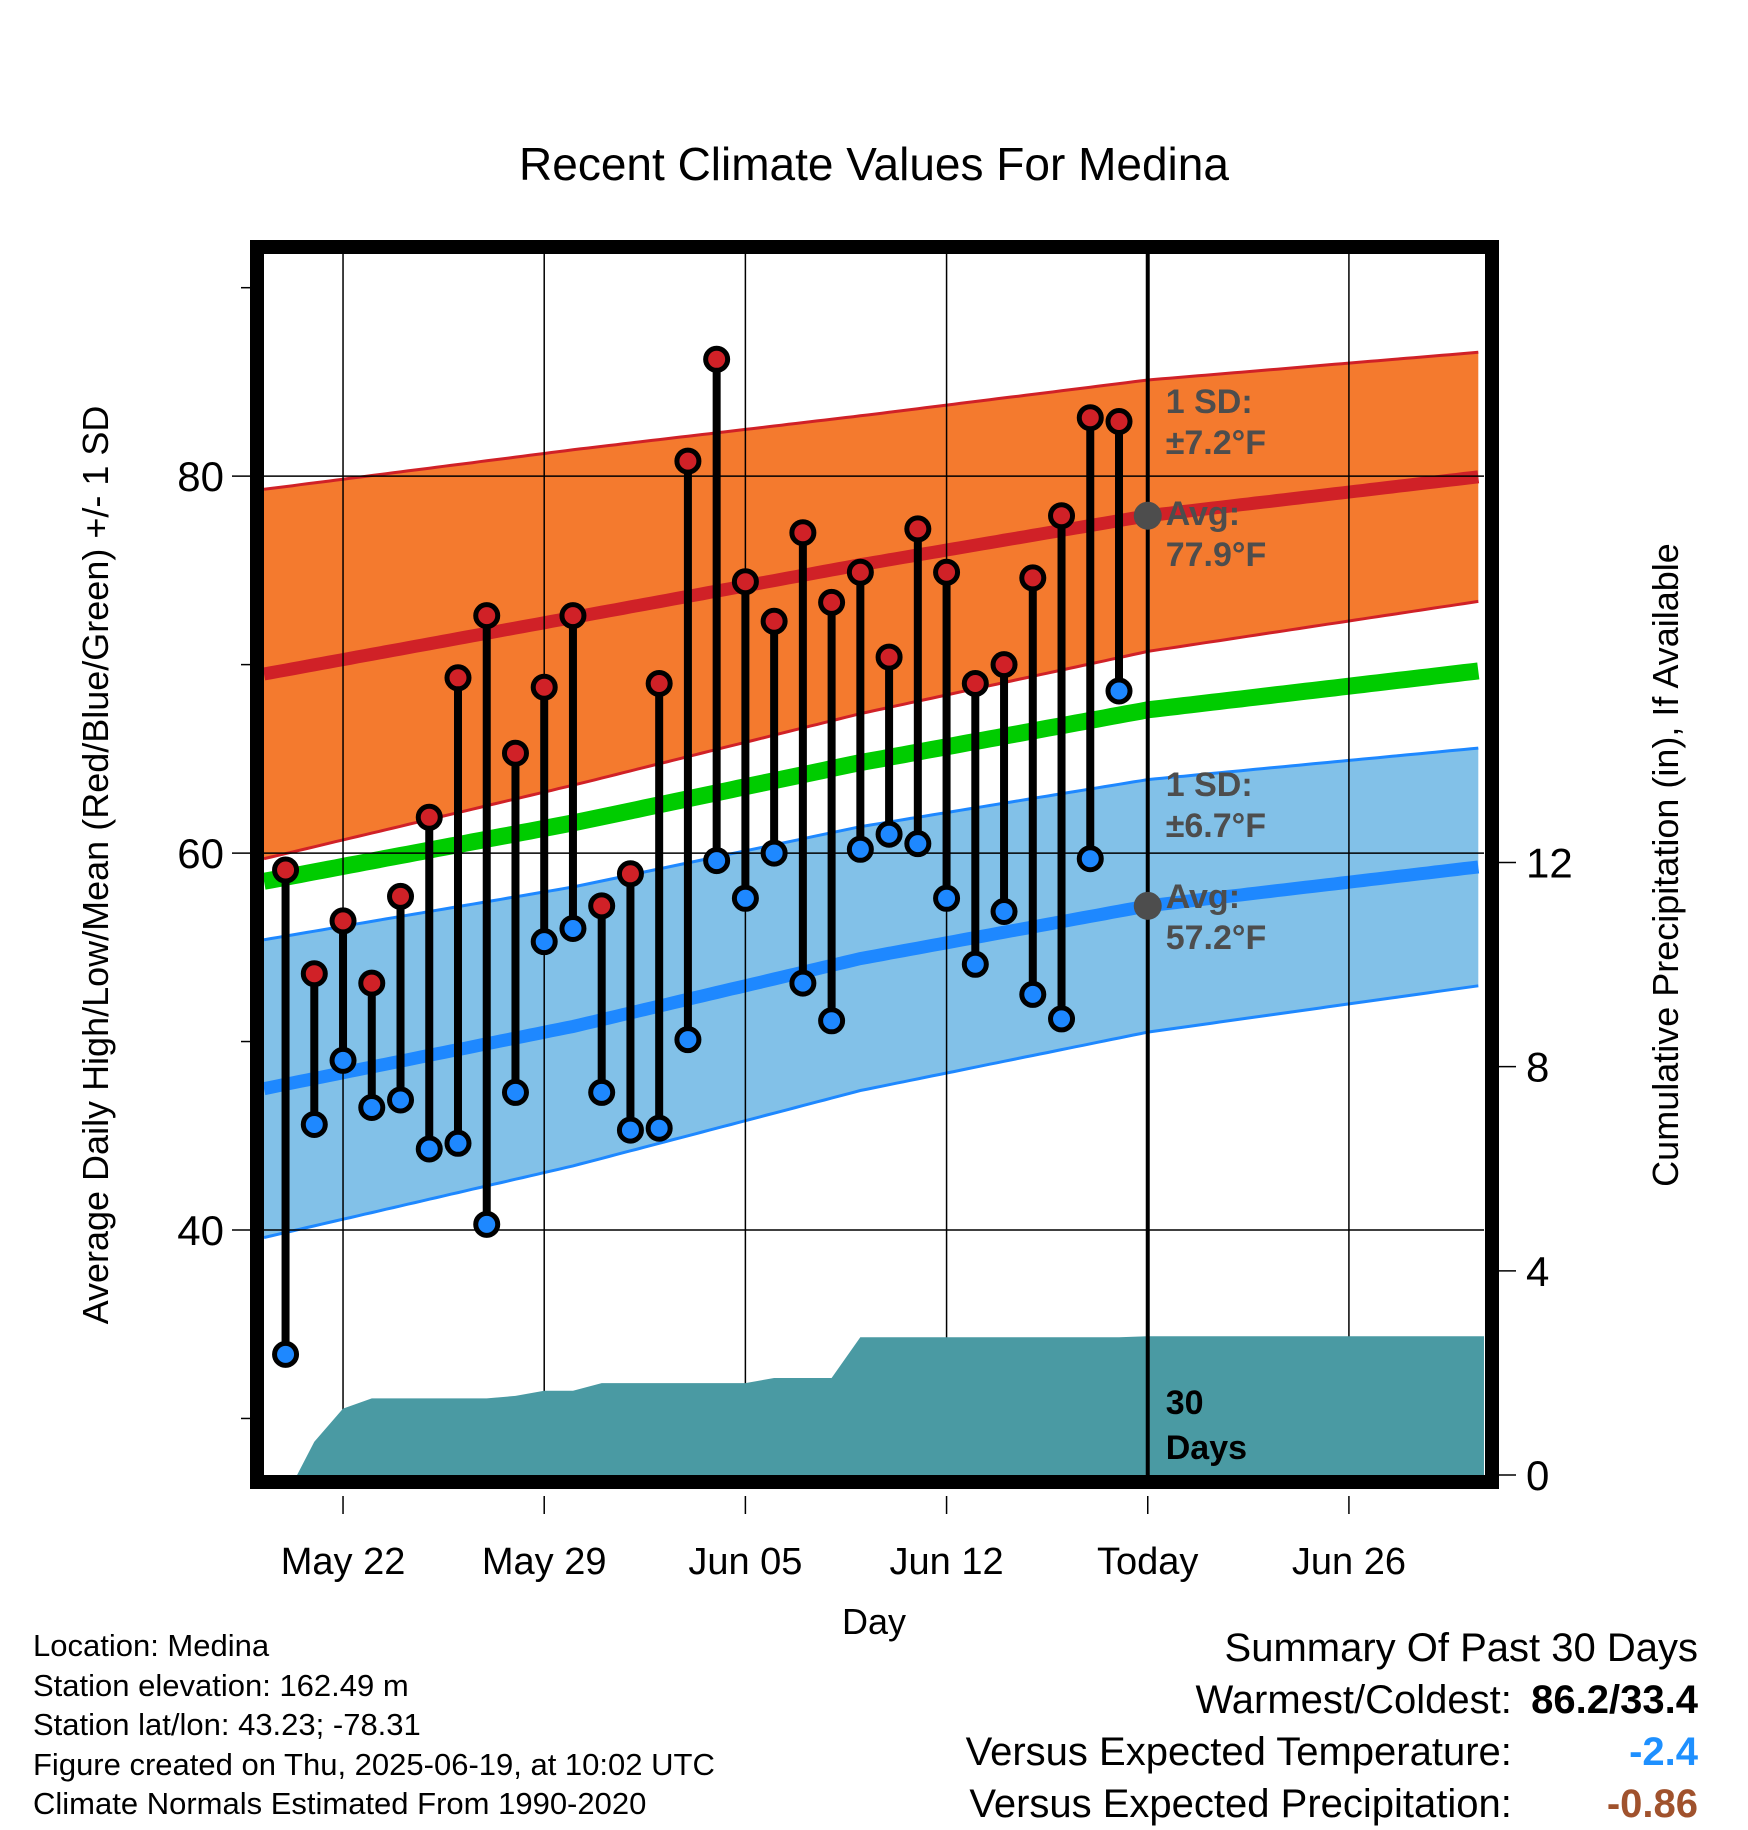 The image size is (1748, 1830). I want to click on days-count-label: 30, so click(1185, 1403).